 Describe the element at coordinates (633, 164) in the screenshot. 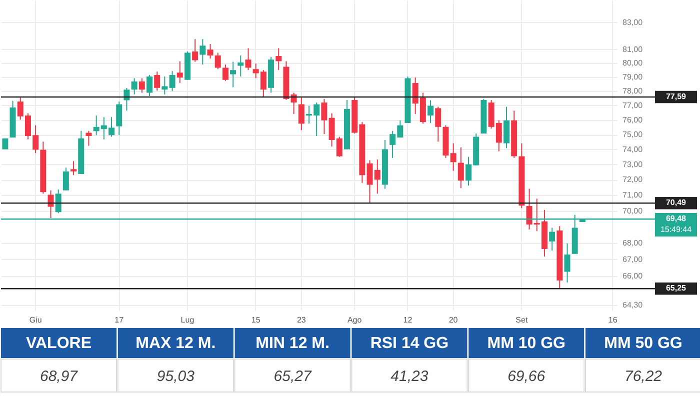

I see `y-tick-label: 73,00` at that location.